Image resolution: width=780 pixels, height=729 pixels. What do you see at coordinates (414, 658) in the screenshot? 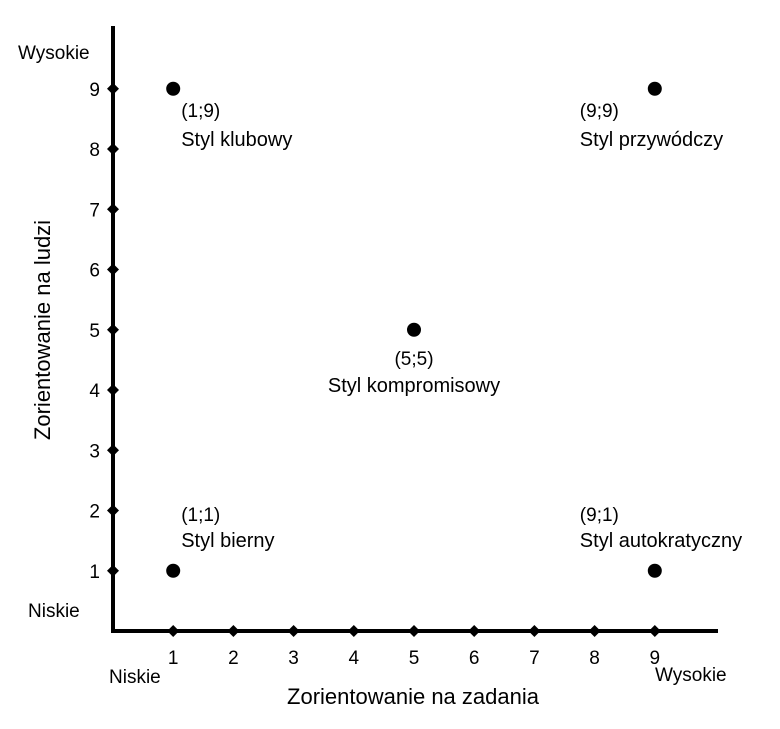
I see `x-tick-label: 5` at bounding box center [414, 658].